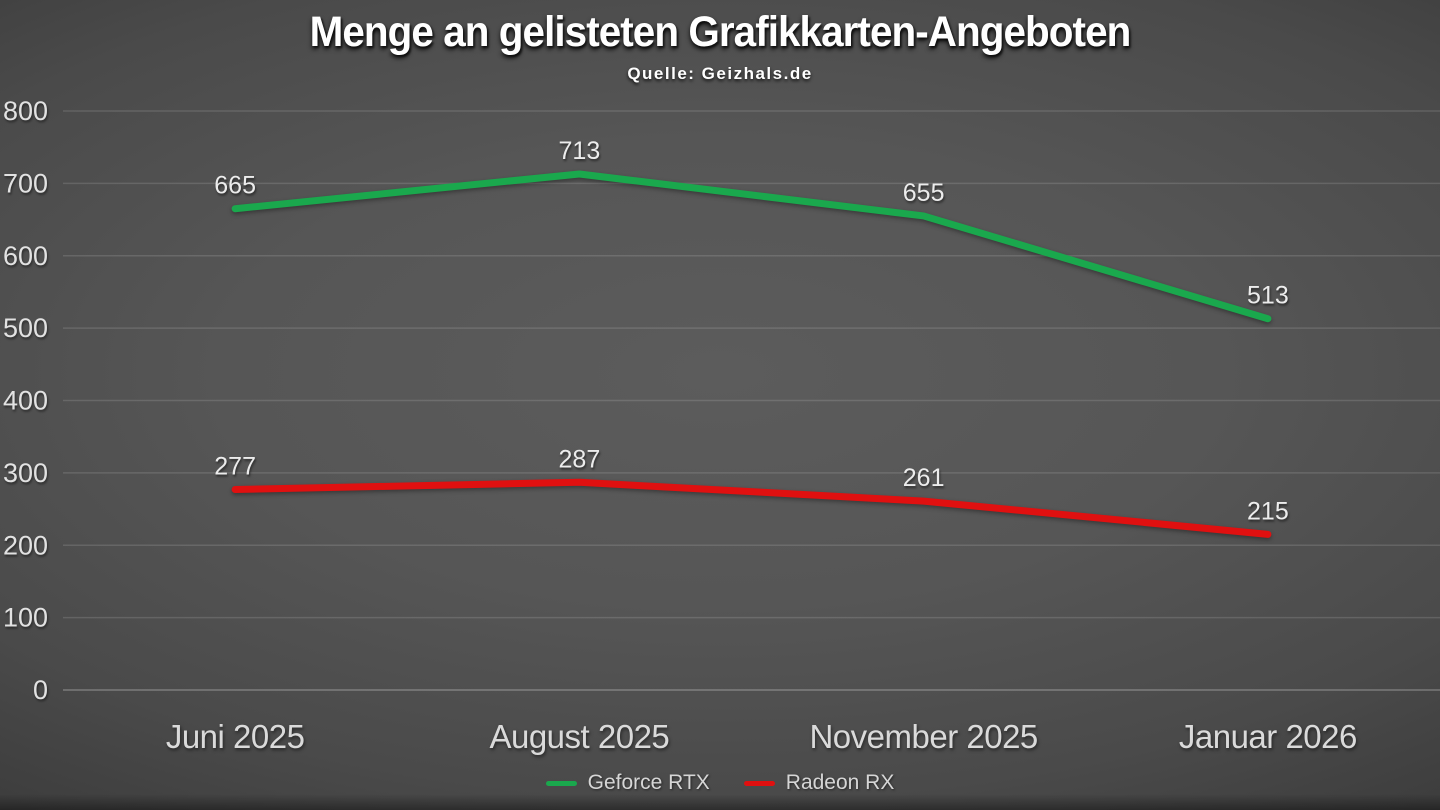 The width and height of the screenshot is (1440, 810). What do you see at coordinates (25, 328) in the screenshot?
I see `y-tick-label-500: 500` at bounding box center [25, 328].